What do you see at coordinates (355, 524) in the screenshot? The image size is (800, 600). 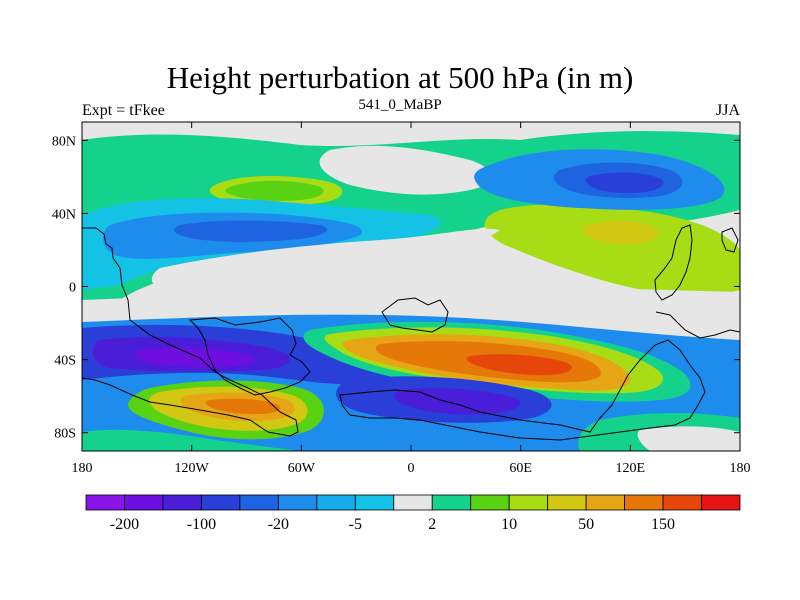 I see `colorbar-label: -5` at bounding box center [355, 524].